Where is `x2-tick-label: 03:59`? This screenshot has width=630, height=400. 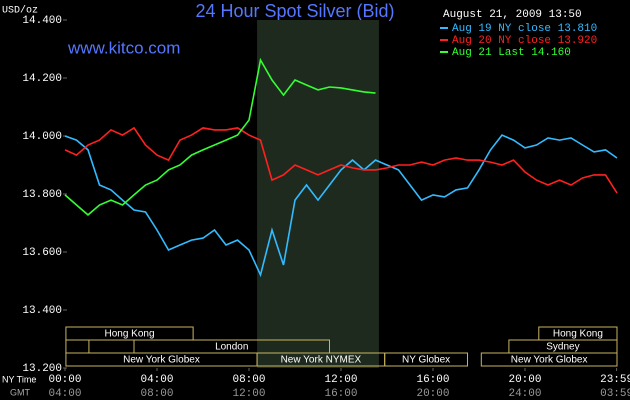
x2-tick-label: 03:59 is located at coordinates (615, 394).